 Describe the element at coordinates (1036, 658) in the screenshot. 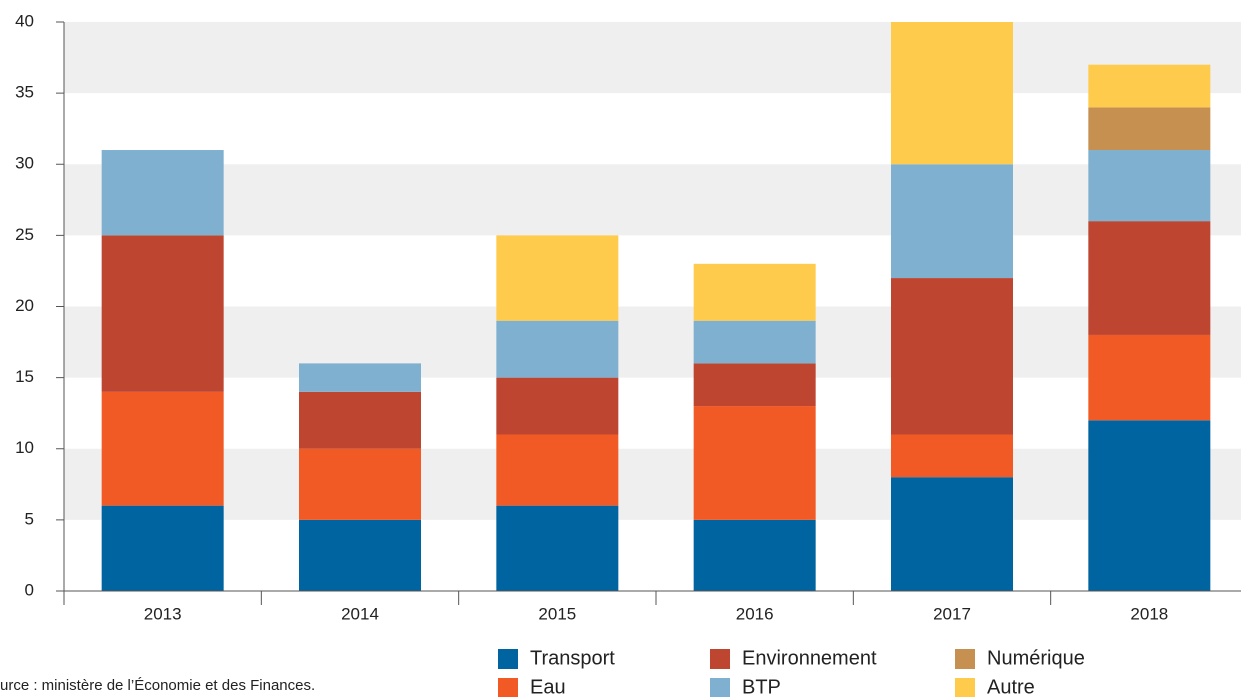

I see `legend-label: Numérique` at that location.